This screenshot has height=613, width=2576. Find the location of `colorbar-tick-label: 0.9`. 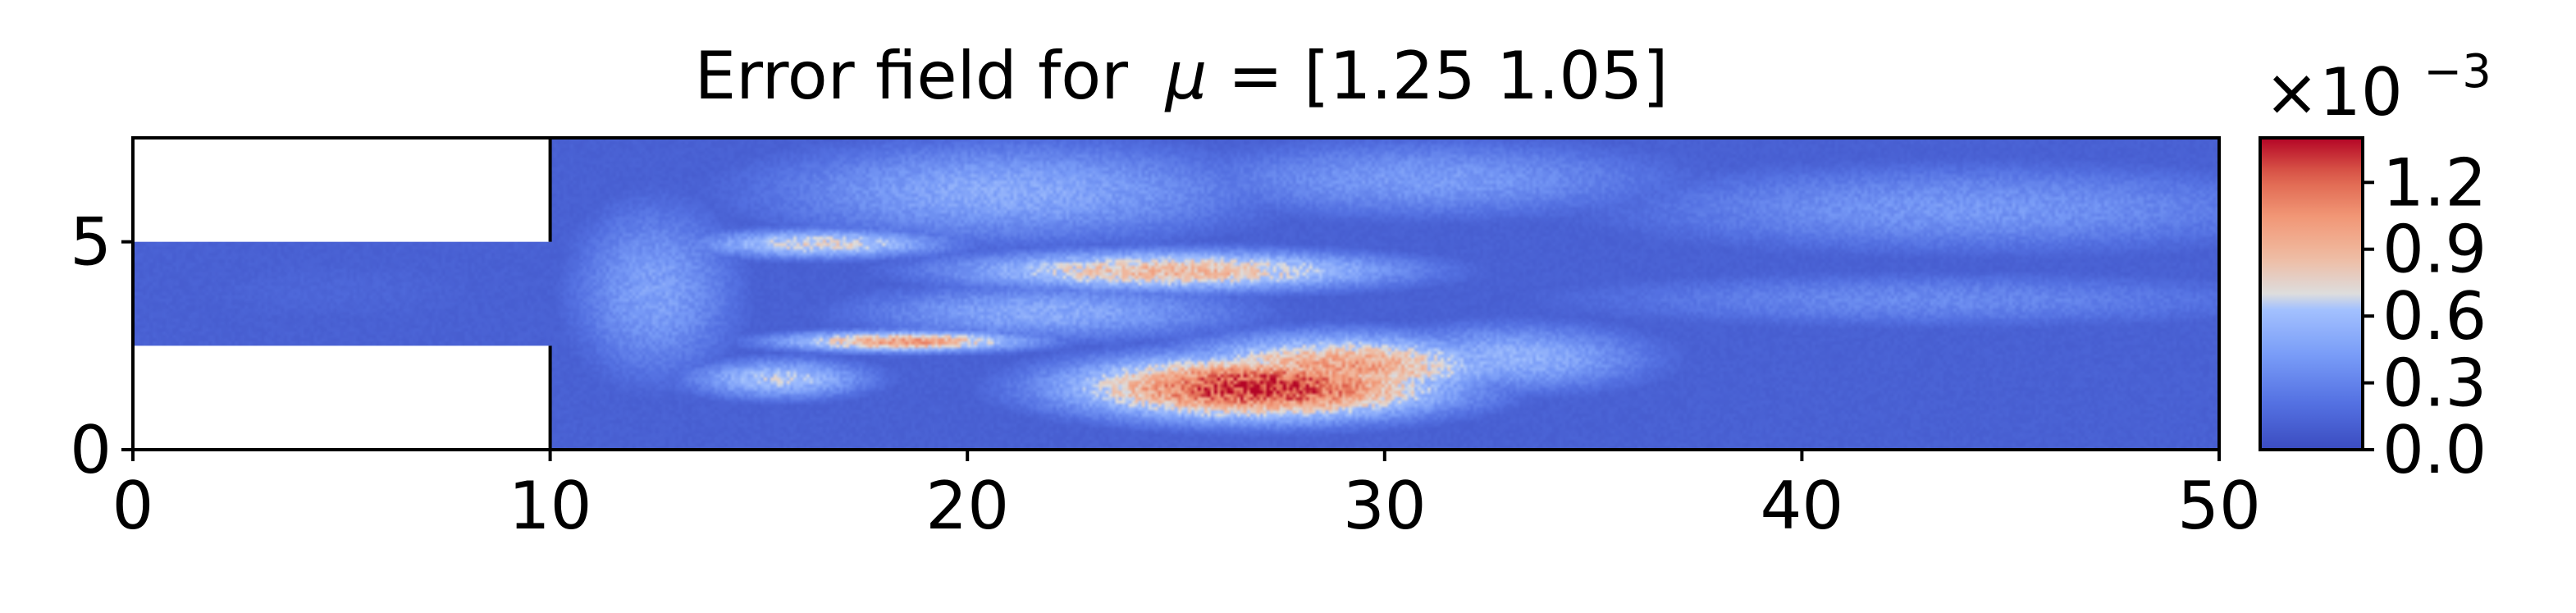

colorbar-tick-label: 0.9 is located at coordinates (2434, 250).